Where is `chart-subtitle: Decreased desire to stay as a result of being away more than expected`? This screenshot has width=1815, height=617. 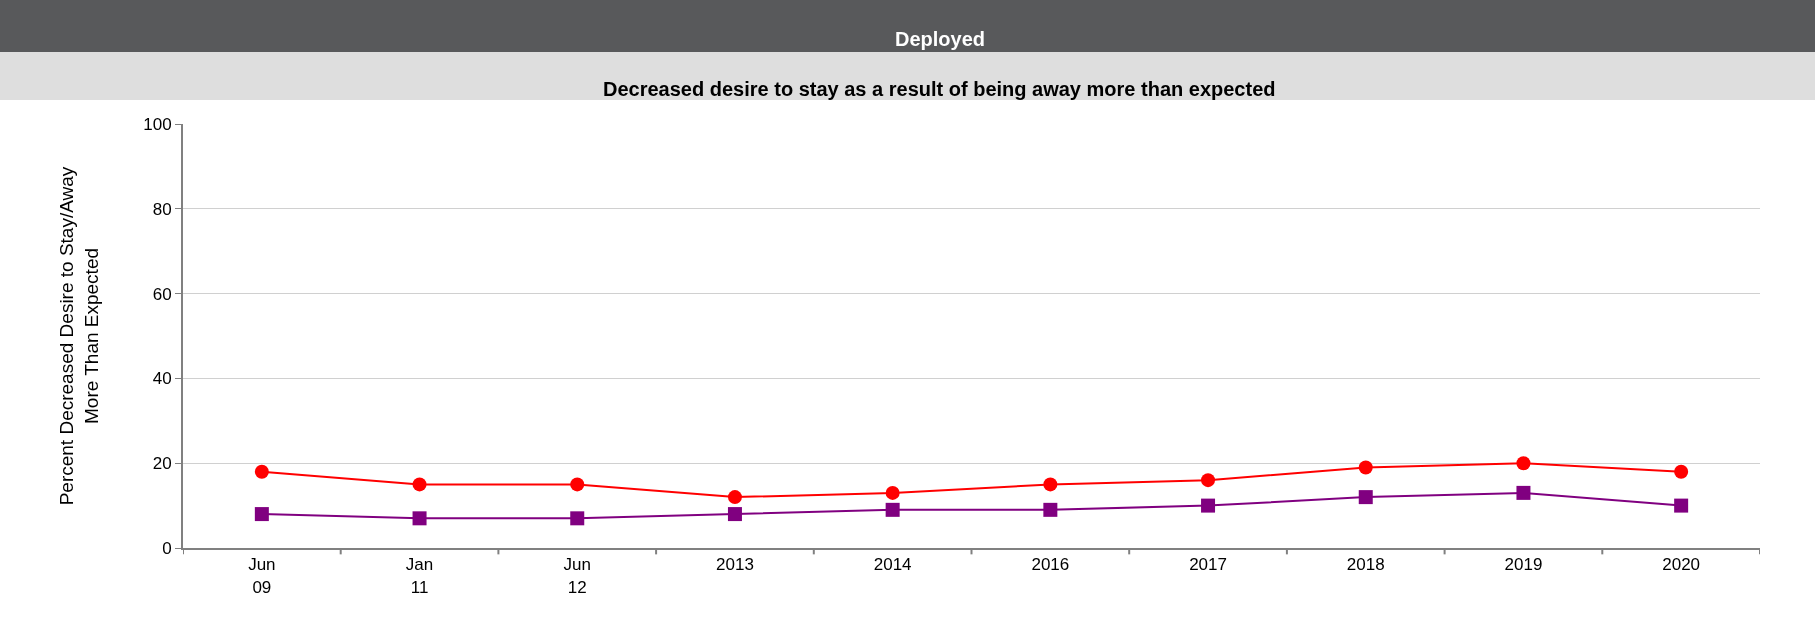
chart-subtitle: Decreased desire to stay as a result of being away more than expected is located at coordinates (939, 89).